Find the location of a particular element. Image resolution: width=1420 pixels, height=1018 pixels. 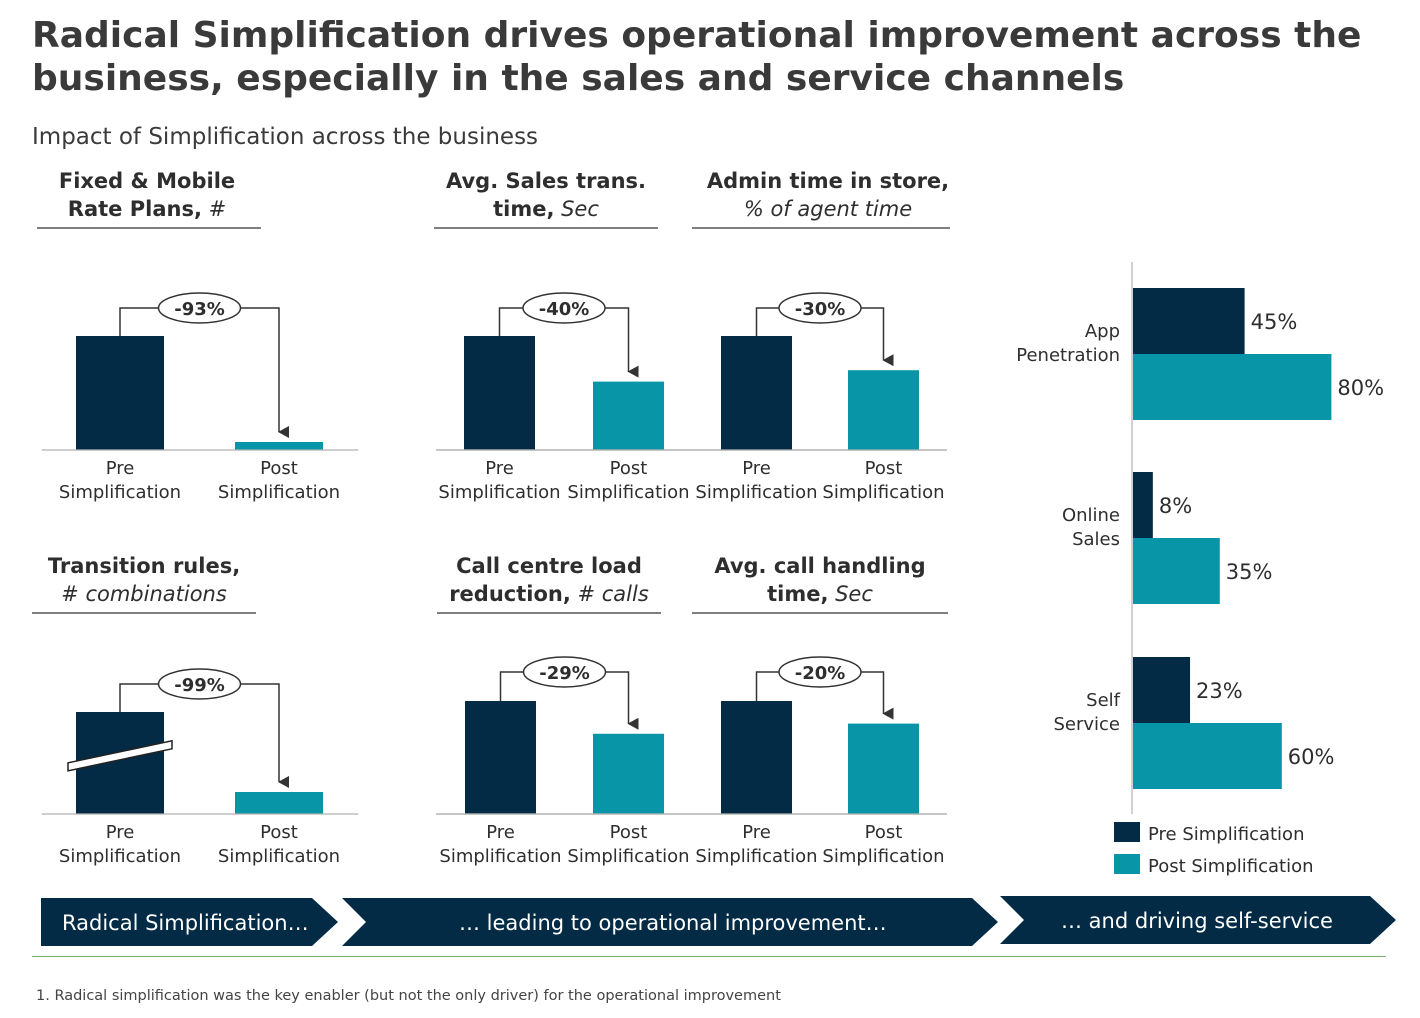

chart-2-title-line-1: Avg. Sales trans. is located at coordinates (546, 181).